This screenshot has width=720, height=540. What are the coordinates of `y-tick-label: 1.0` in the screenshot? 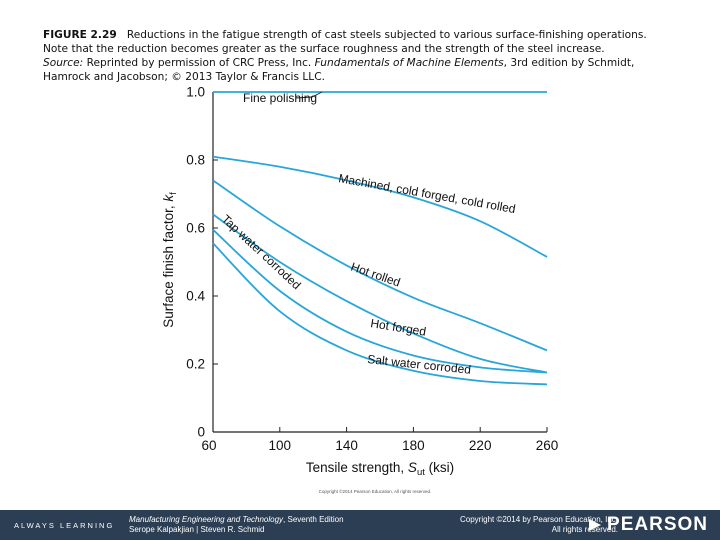 It's located at (195, 92).